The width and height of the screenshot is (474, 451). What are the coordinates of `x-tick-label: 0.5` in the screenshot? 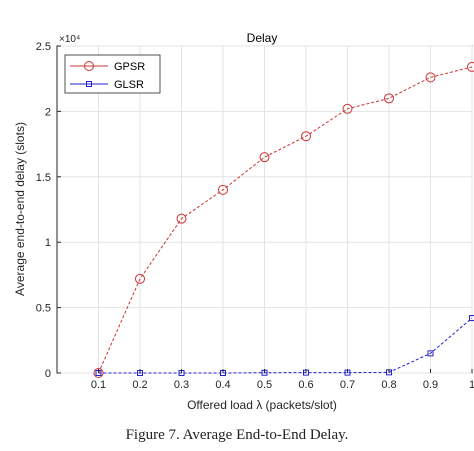 It's located at (264, 385).